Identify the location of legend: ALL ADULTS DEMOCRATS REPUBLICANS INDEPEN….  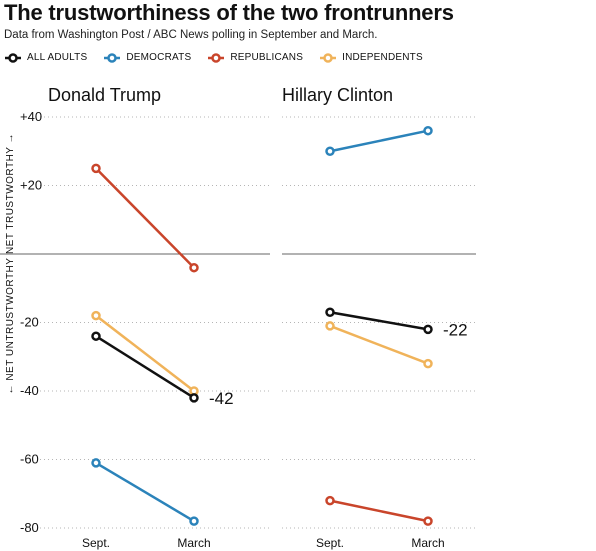
(213, 57).